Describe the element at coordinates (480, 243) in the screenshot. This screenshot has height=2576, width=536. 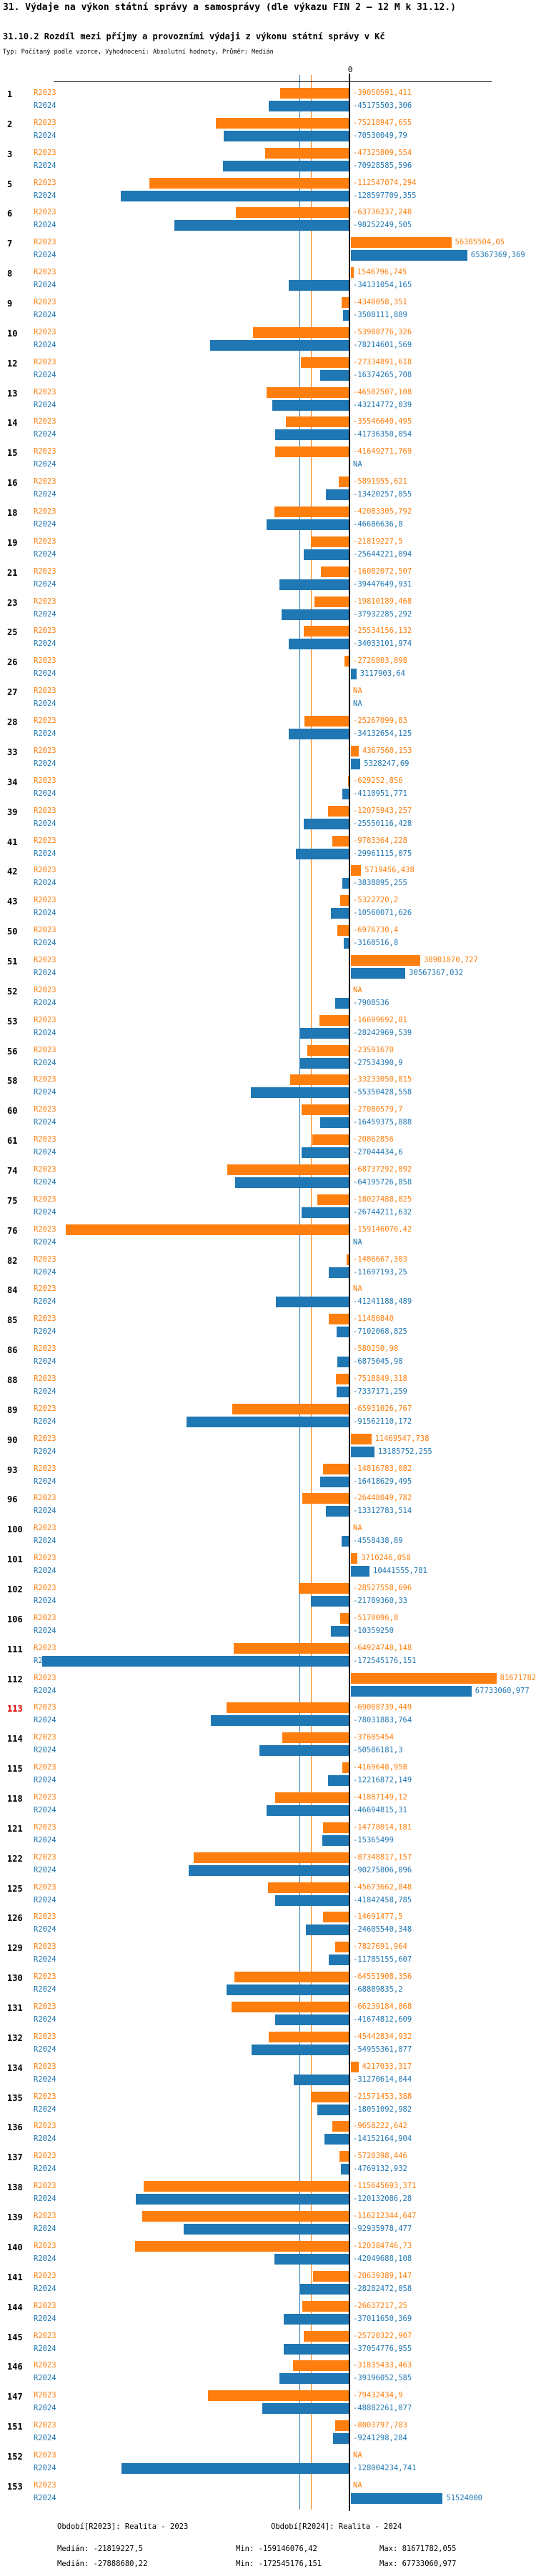
I see `value-label-r2023: 56385504,05` at that location.